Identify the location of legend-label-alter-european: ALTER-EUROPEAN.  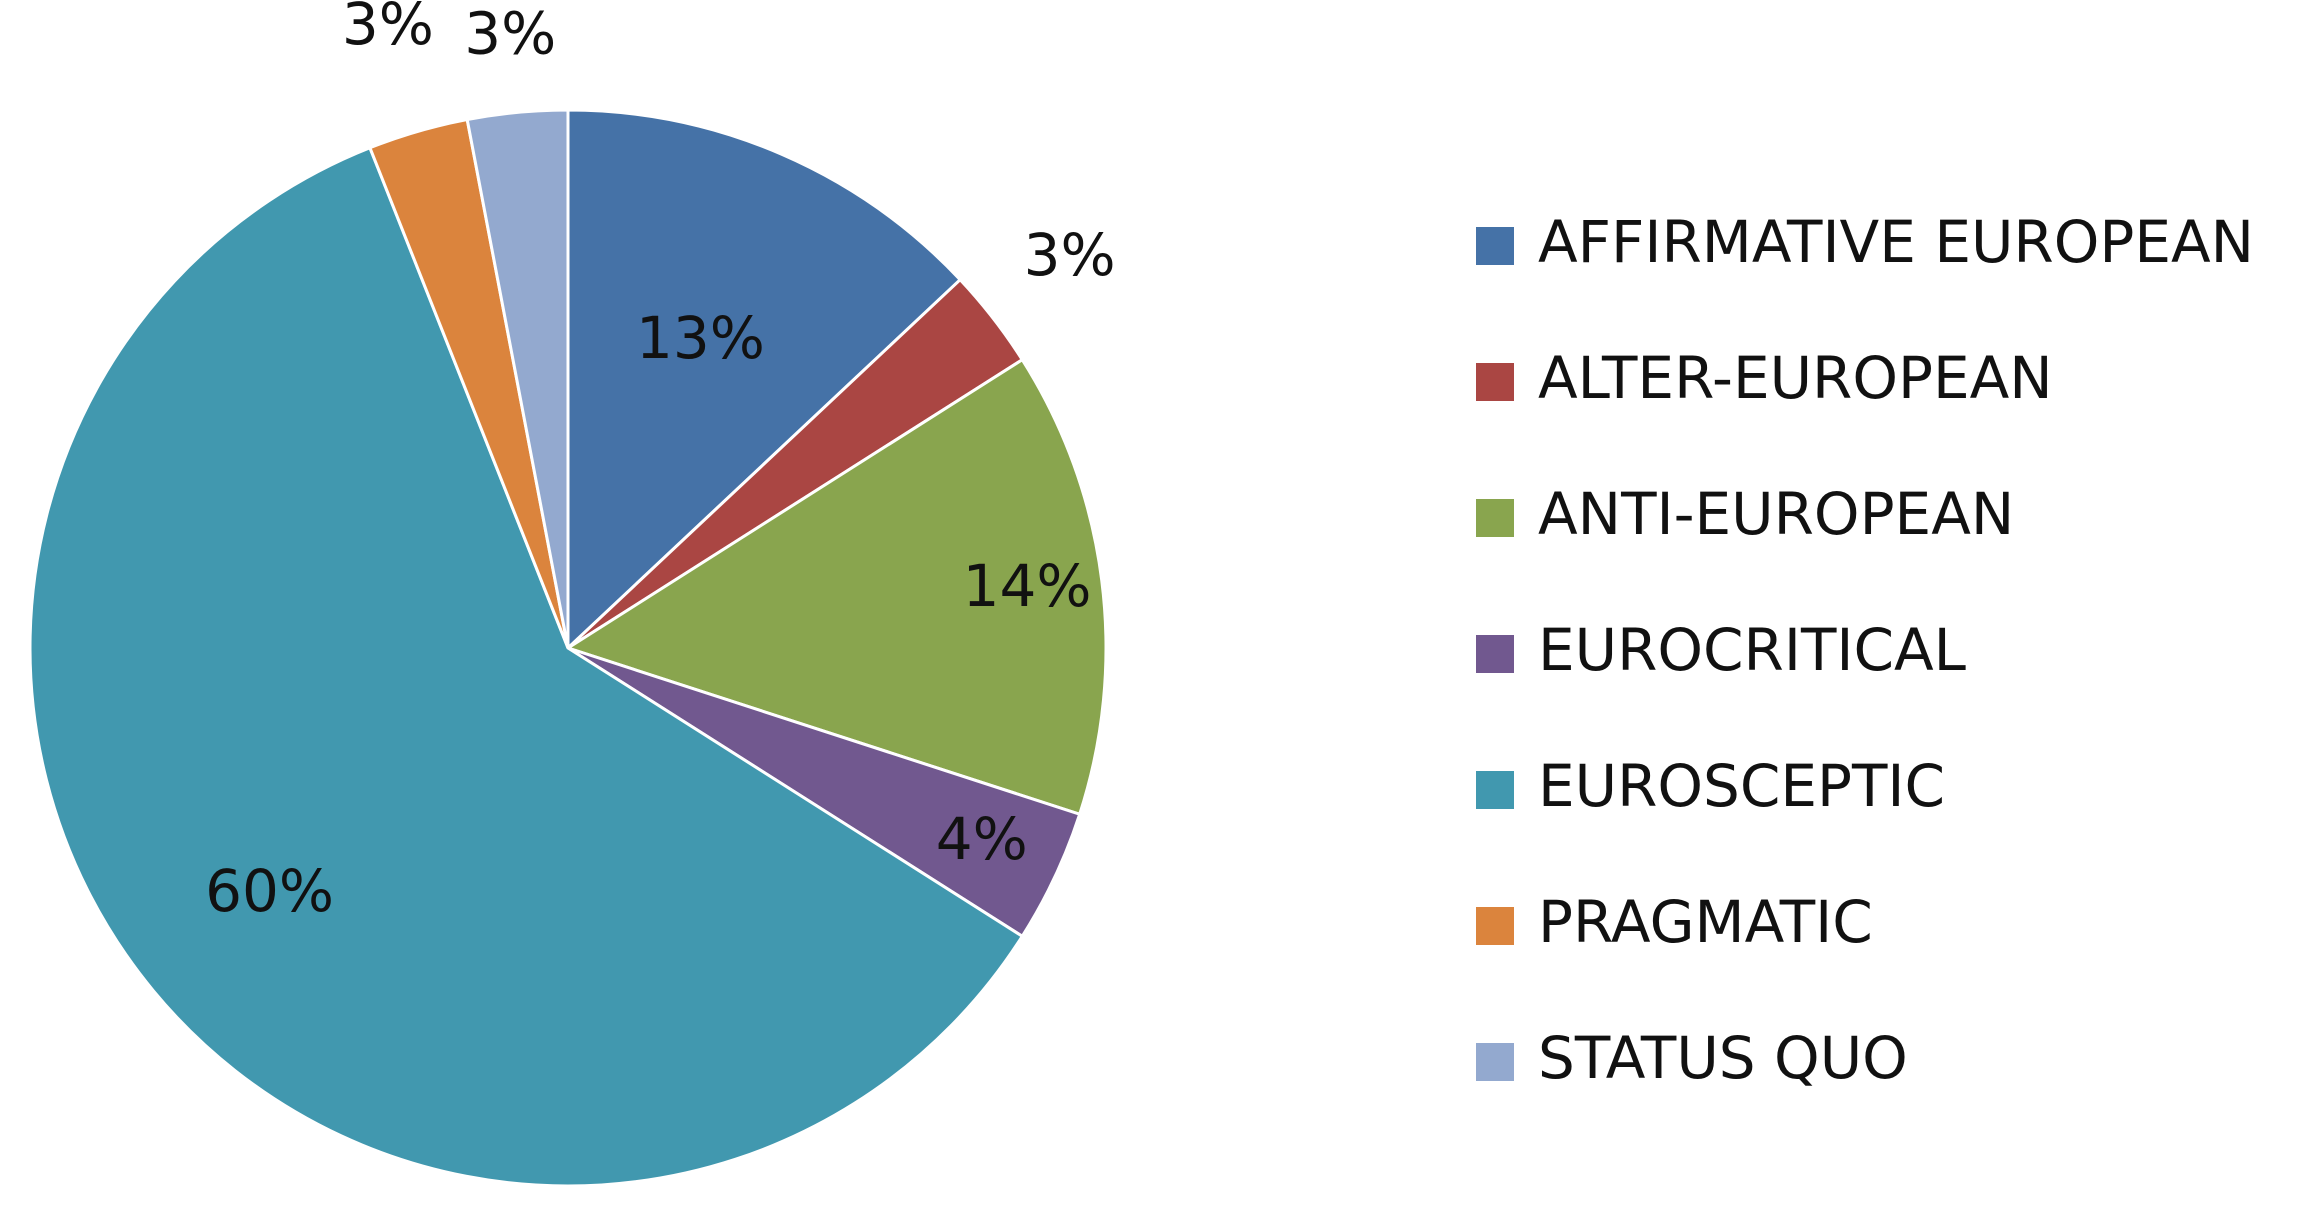
(1795, 378).